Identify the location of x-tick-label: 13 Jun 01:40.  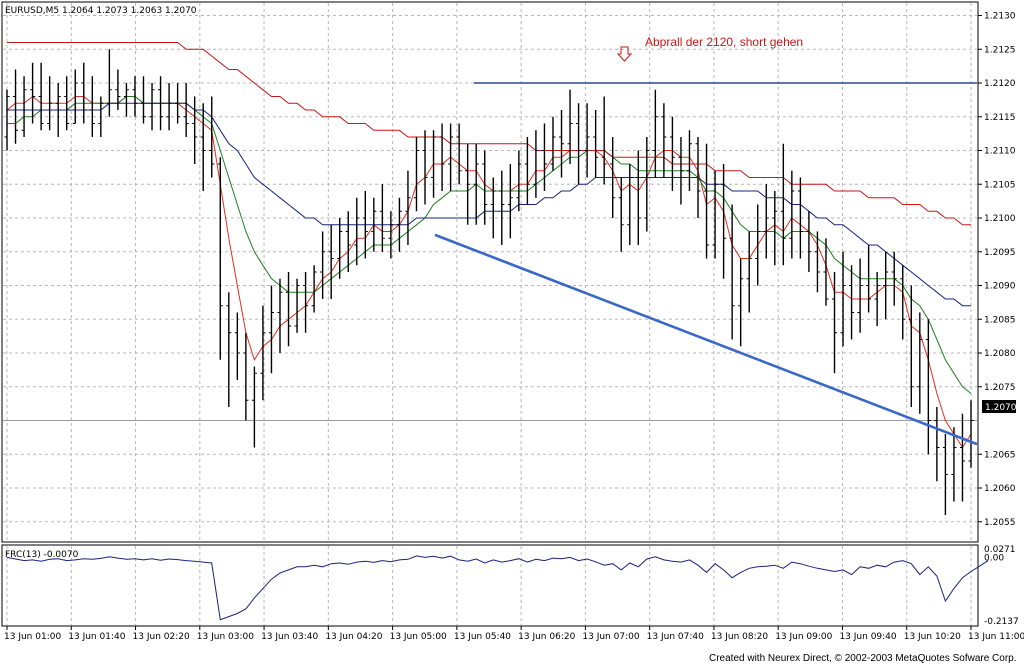
(96, 637).